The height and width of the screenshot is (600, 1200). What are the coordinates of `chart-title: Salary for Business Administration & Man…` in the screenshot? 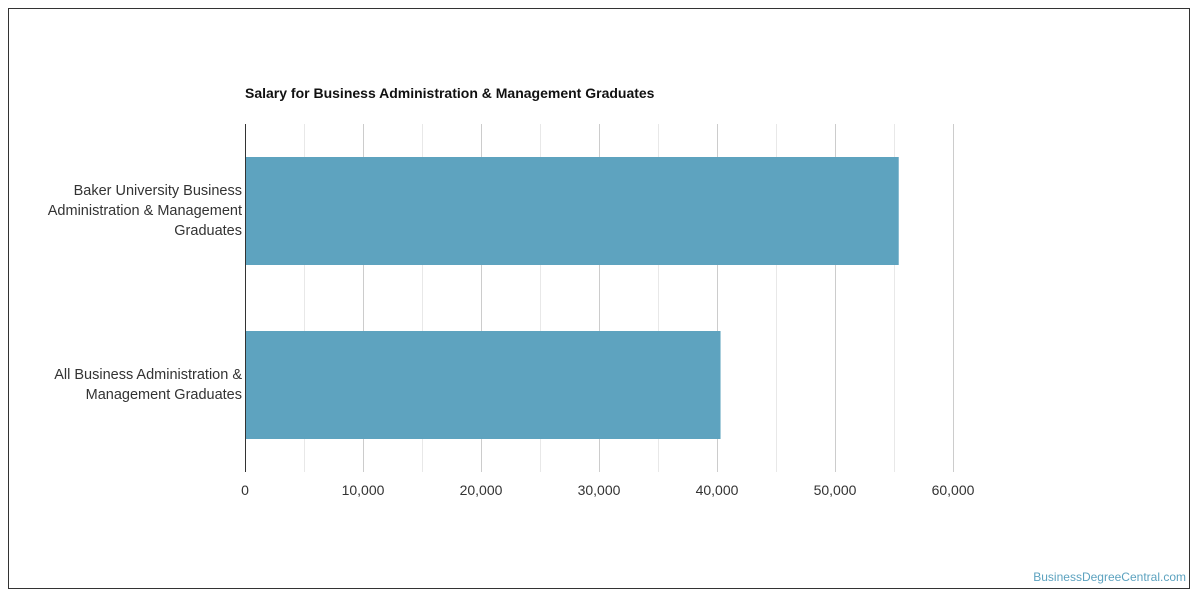 It's located at (450, 93).